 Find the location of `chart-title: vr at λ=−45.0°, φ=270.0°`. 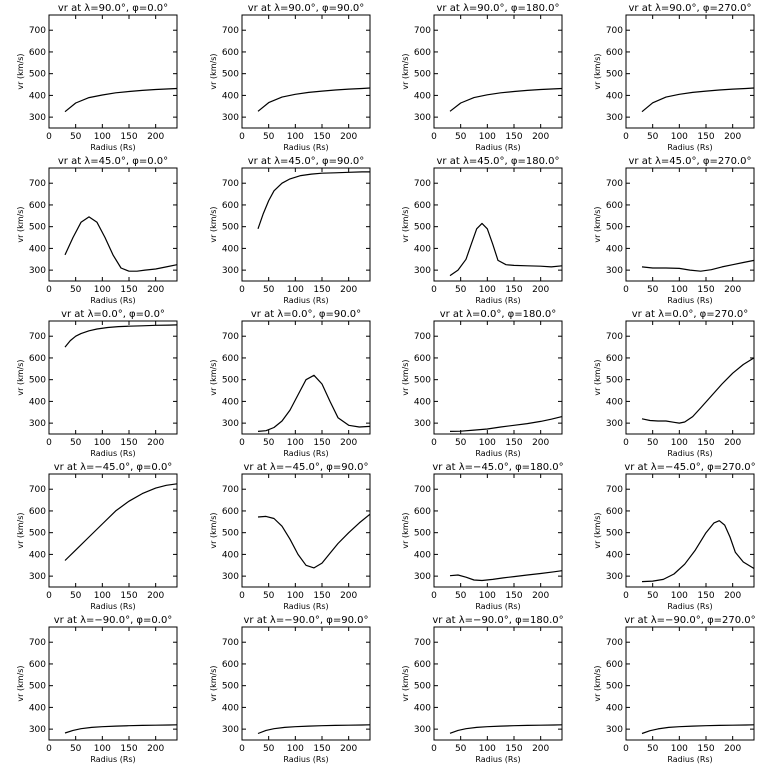

chart-title: vr at λ=−45.0°, φ=270.0° is located at coordinates (689, 467).